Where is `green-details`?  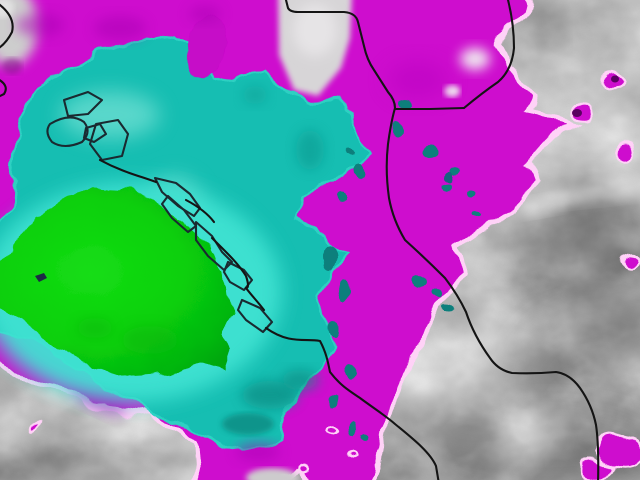
green-details is located at coordinates (127, 336).